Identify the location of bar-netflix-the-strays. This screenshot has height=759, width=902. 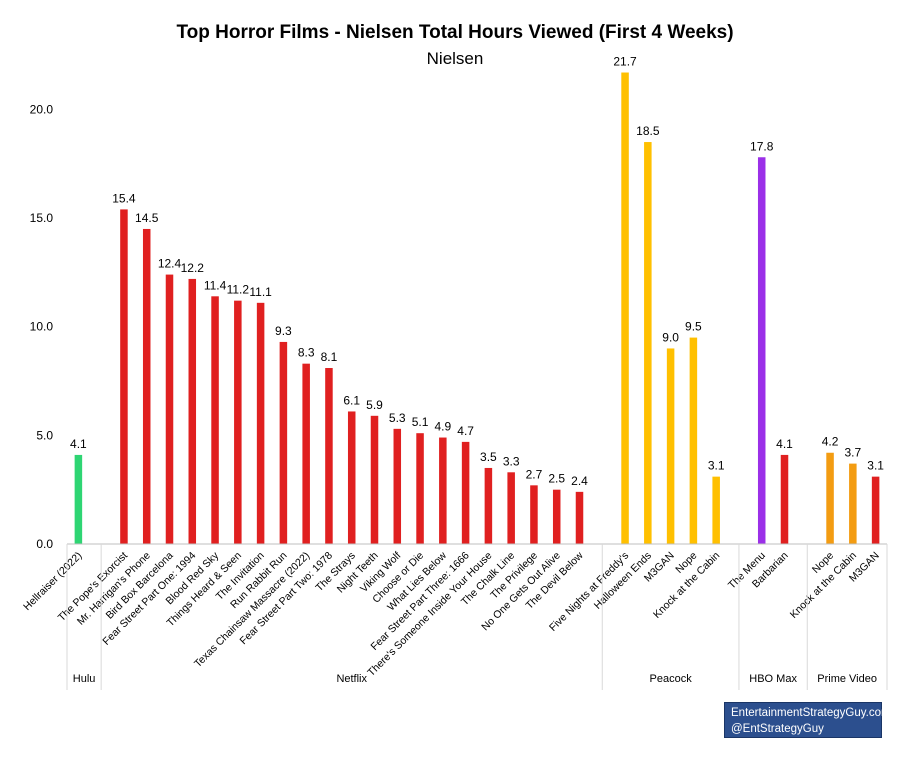
(351, 477).